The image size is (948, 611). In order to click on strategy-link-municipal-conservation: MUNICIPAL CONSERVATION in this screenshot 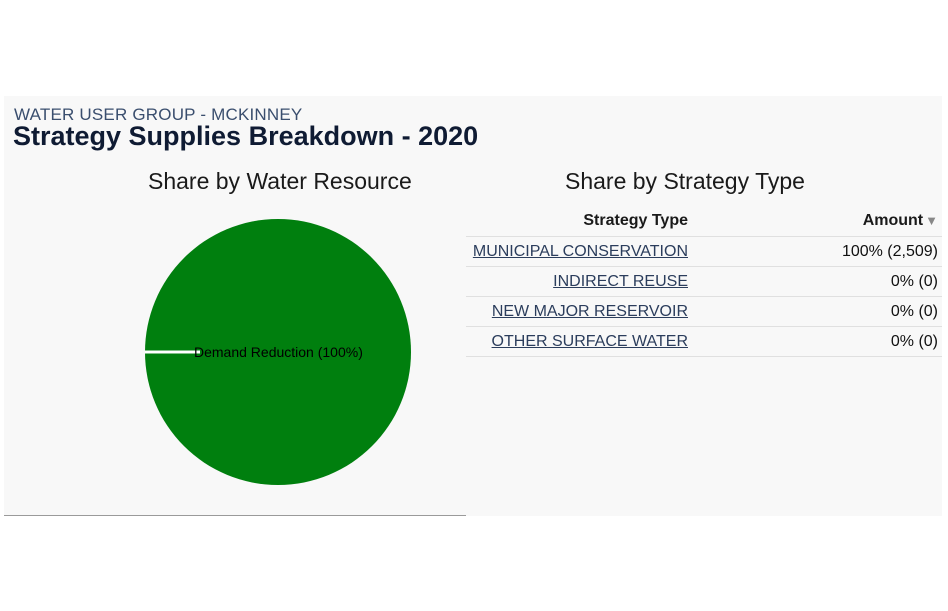, I will do `click(580, 251)`.